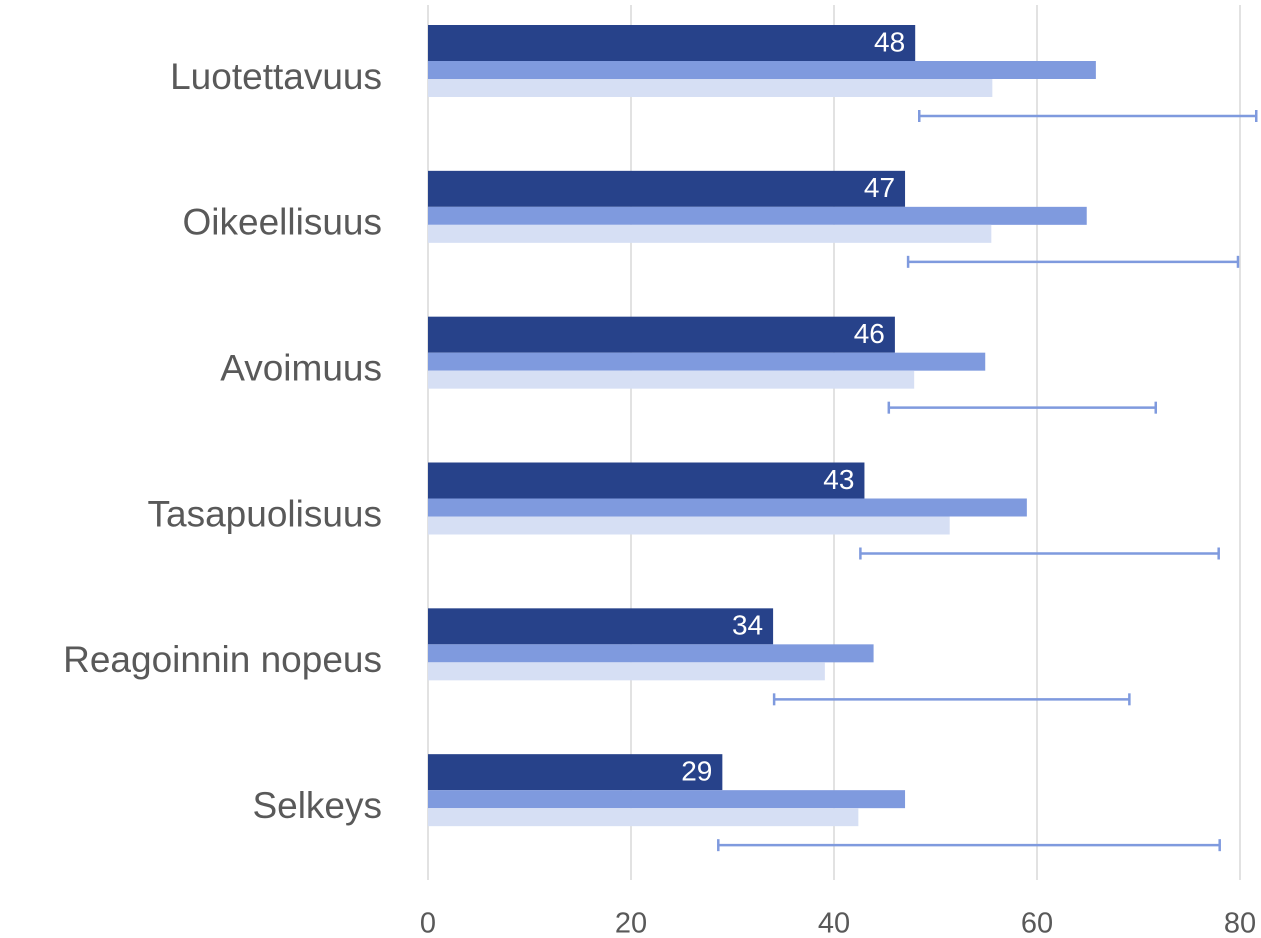 This screenshot has height=938, width=1261. I want to click on y-tick-label: Avoimuus, so click(301, 367).